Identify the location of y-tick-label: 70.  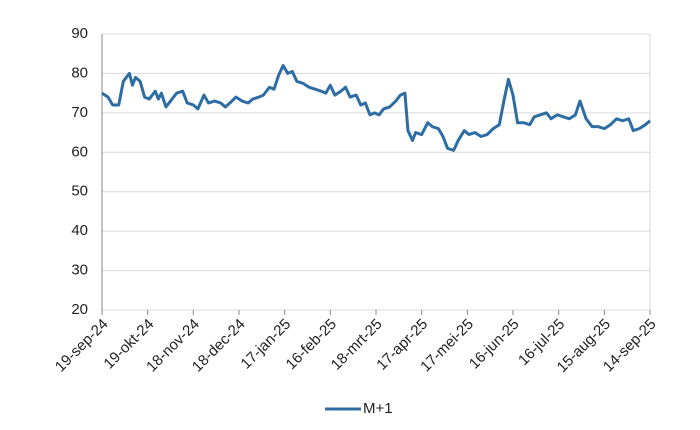
(79, 112).